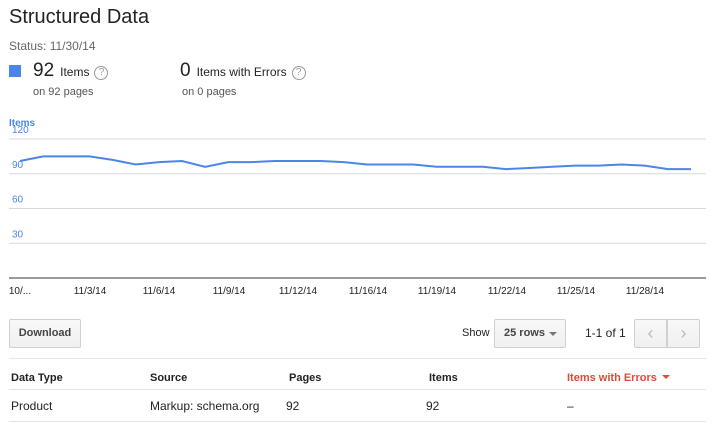 Image resolution: width=721 pixels, height=431 pixels. Describe the element at coordinates (355, 163) in the screenshot. I see `items-series-line` at that location.